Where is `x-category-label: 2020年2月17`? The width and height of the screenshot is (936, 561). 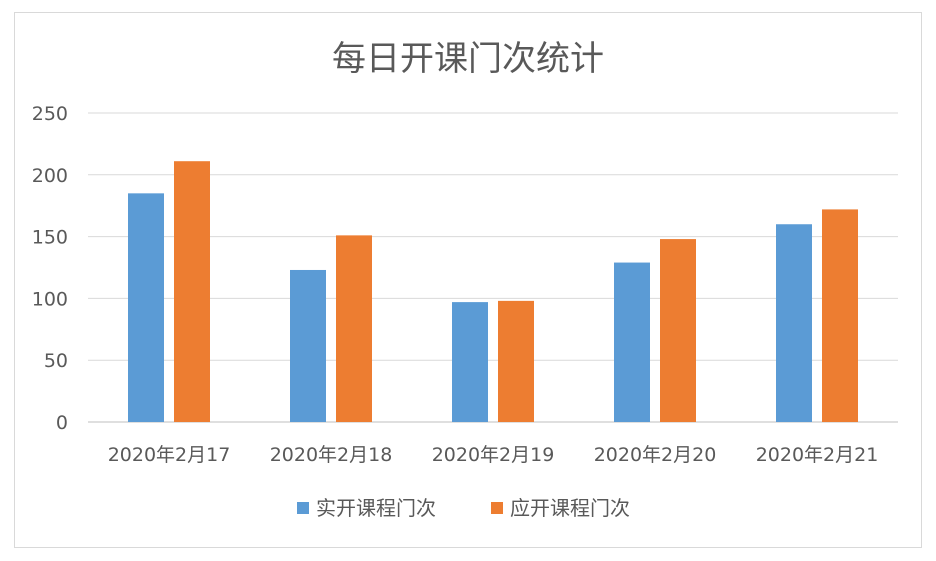
x-category-label: 2020年2月17 is located at coordinates (169, 455).